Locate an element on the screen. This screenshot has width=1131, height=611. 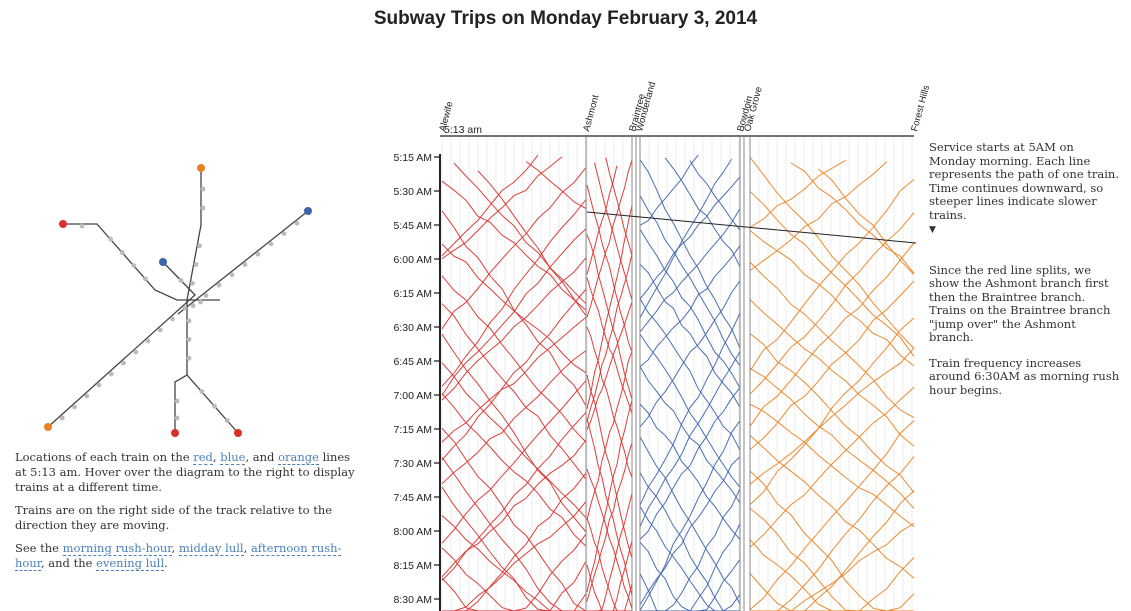
current-time-label: 5:13 am is located at coordinates (463, 130).